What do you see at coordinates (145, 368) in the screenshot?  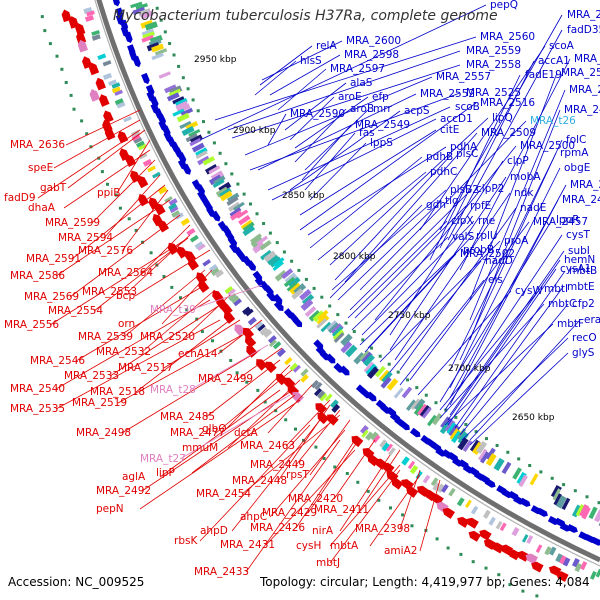 I see `gene-label: MRA_2517` at bounding box center [145, 368].